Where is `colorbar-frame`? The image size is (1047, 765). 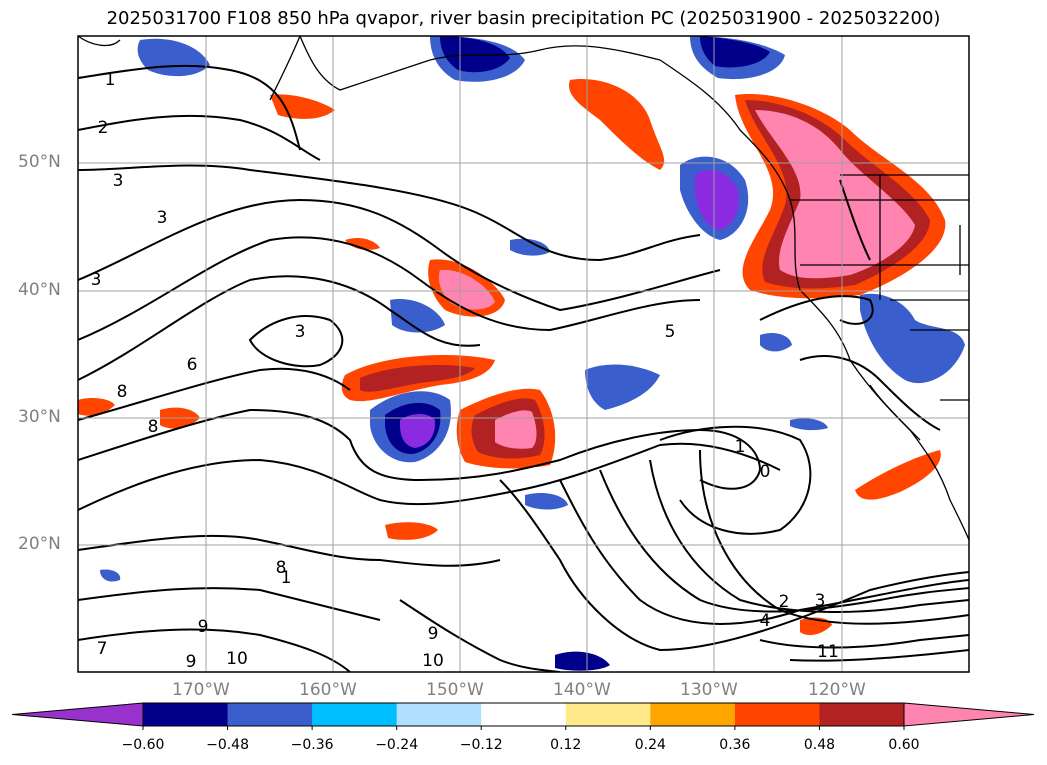 colorbar-frame is located at coordinates (523, 714).